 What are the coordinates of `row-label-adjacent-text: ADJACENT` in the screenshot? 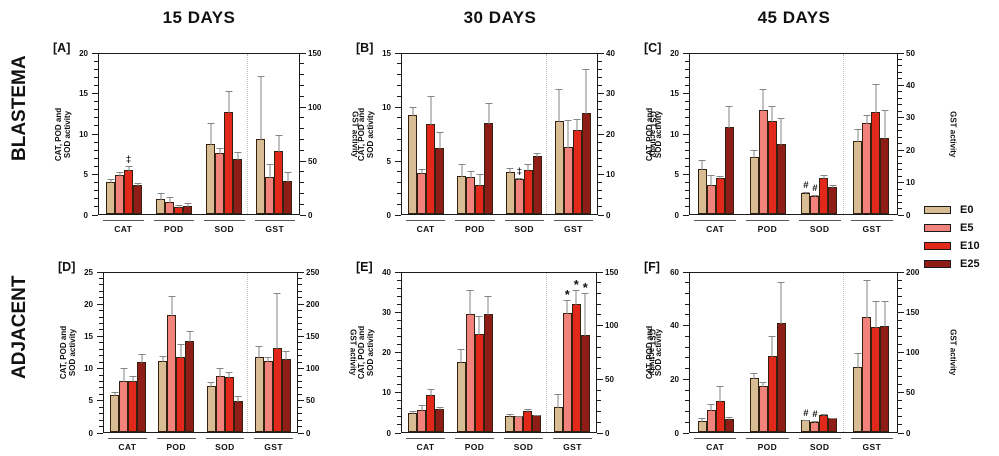 It's located at (19, 327).